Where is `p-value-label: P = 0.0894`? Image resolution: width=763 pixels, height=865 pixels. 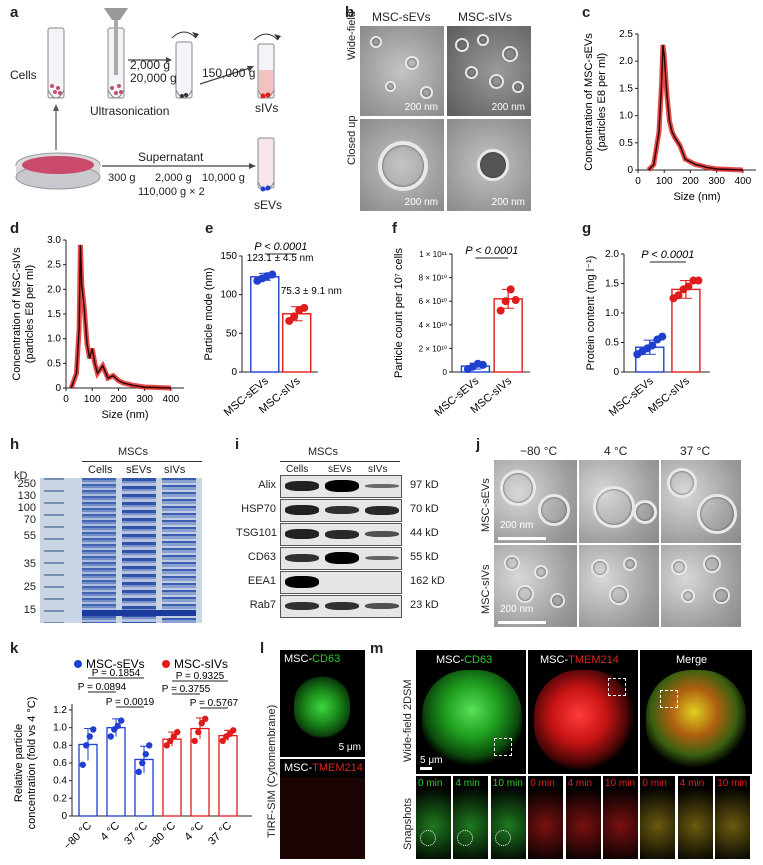 p-value-label: P = 0.0894 is located at coordinates (102, 687).